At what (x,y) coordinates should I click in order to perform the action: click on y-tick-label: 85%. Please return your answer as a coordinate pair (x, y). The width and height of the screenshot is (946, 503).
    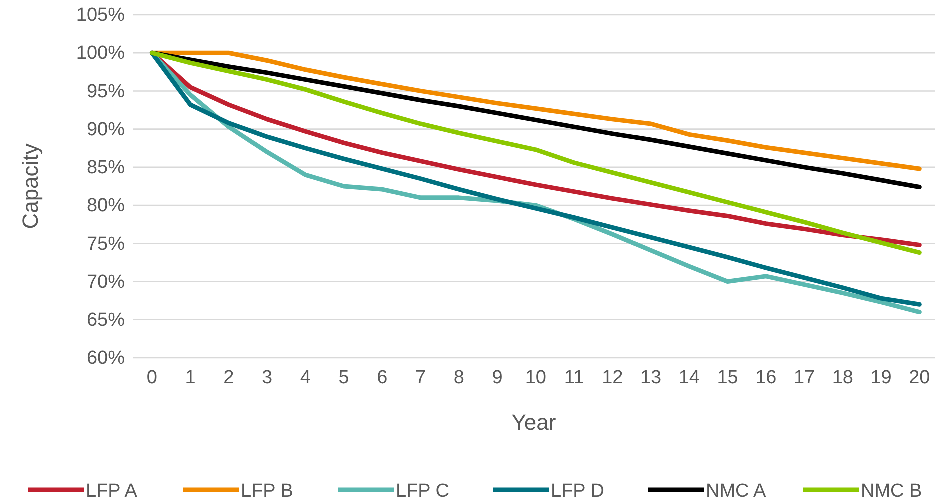
    Looking at the image, I should click on (106, 168).